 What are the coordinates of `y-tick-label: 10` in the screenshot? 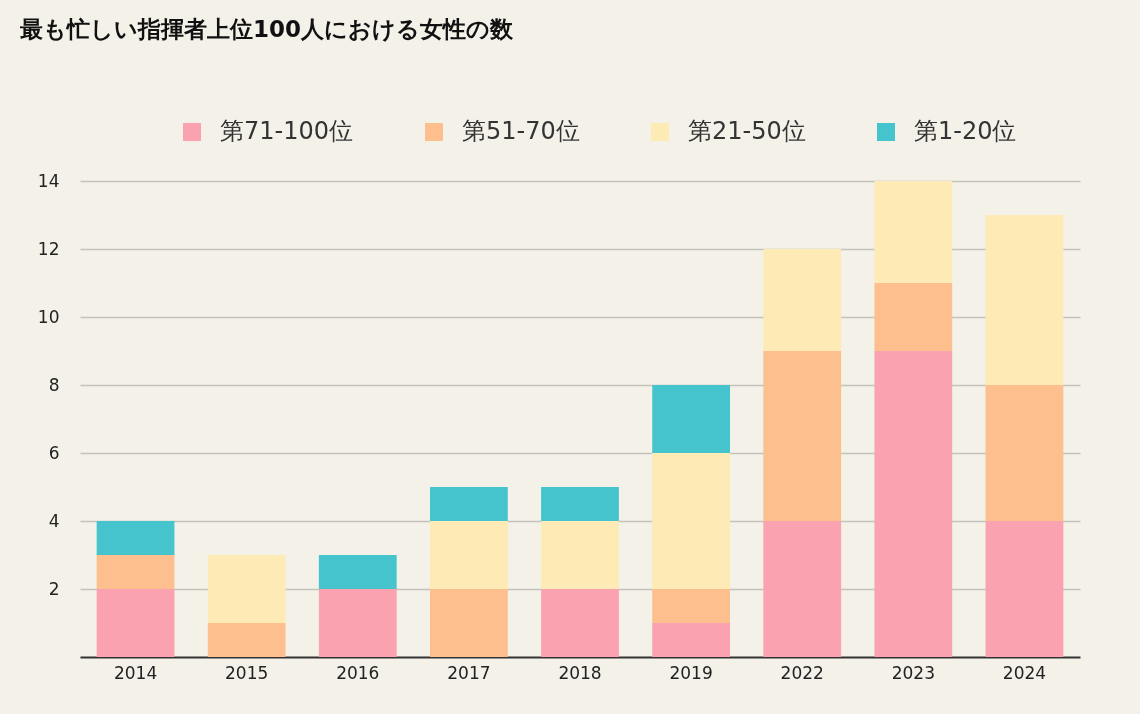 It's located at (48, 316).